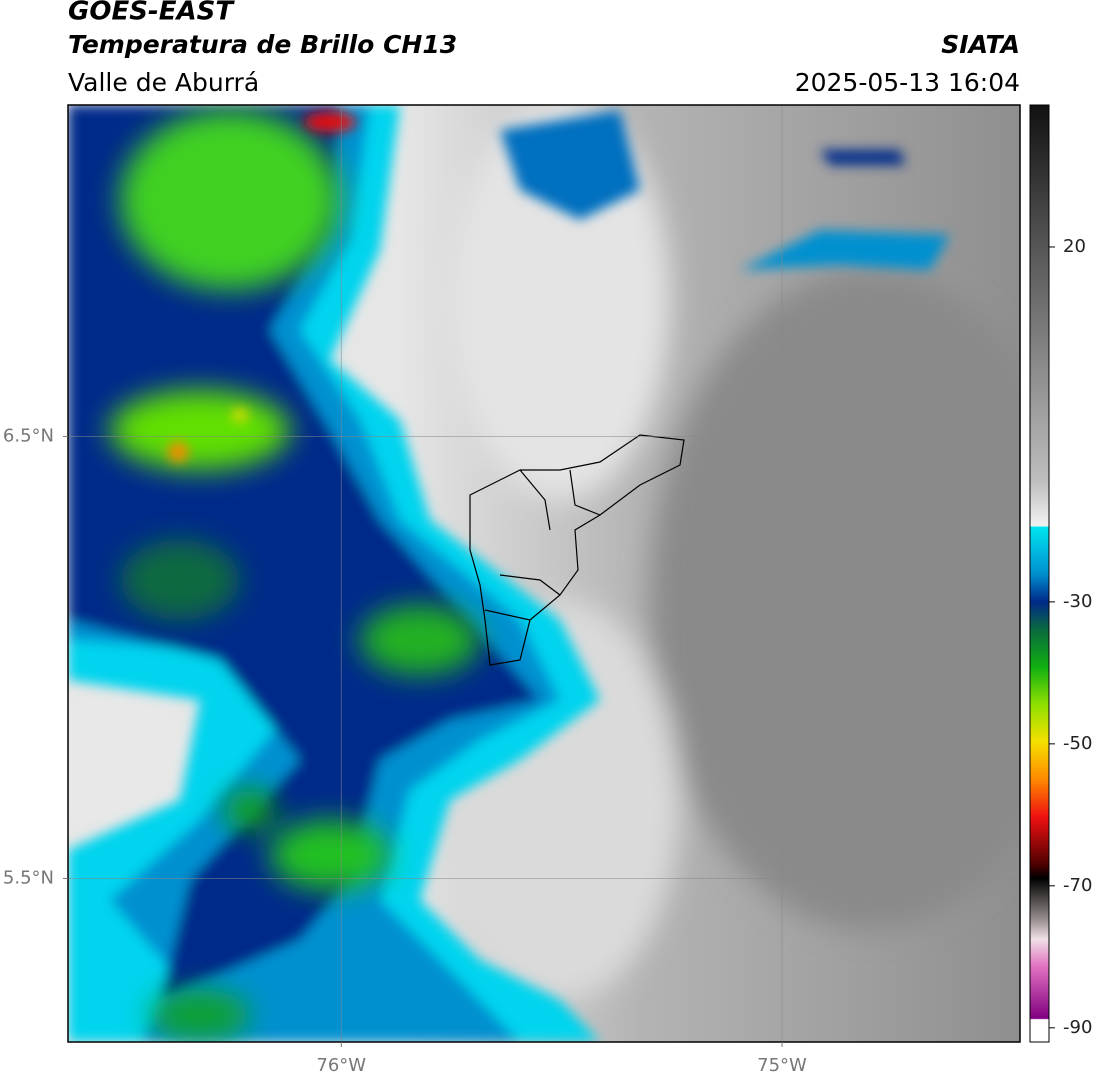 This screenshot has width=1094, height=1082. I want to click on subtitle: Temperatura de Brillo CH13, so click(262, 44).